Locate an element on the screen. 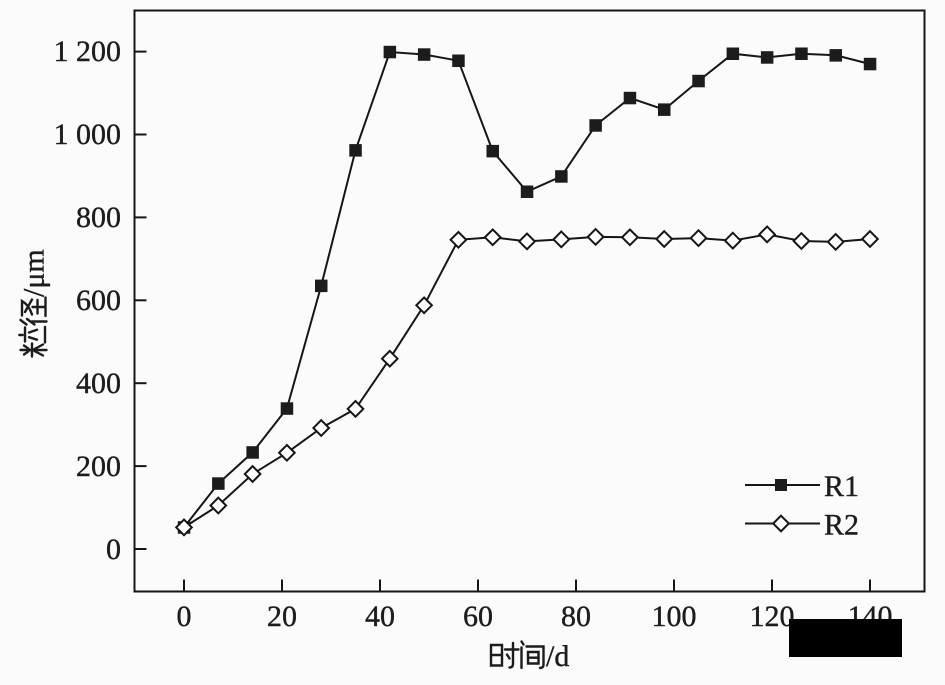 The image size is (945, 685). svg-text: 20 is located at coordinates (282, 616).